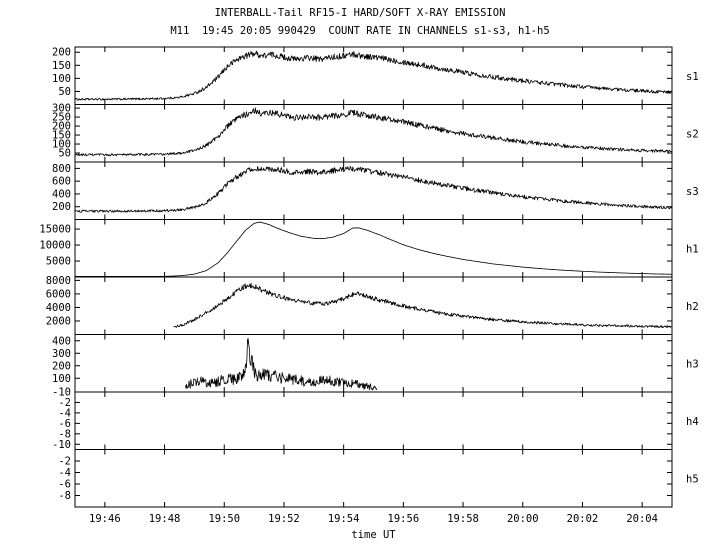 The height and width of the screenshot is (550, 720). What do you see at coordinates (55, 230) in the screenshot?
I see `y-tick-label: 15000` at bounding box center [55, 230].